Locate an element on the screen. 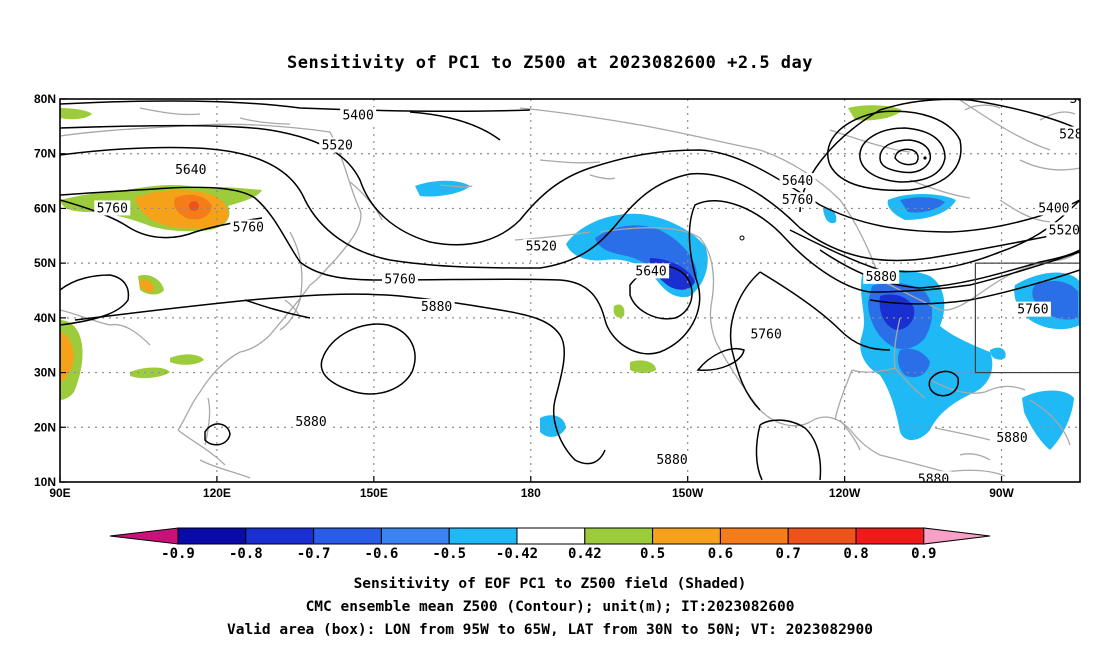  negative-shading-eastern-us is located at coordinates (926, 355).